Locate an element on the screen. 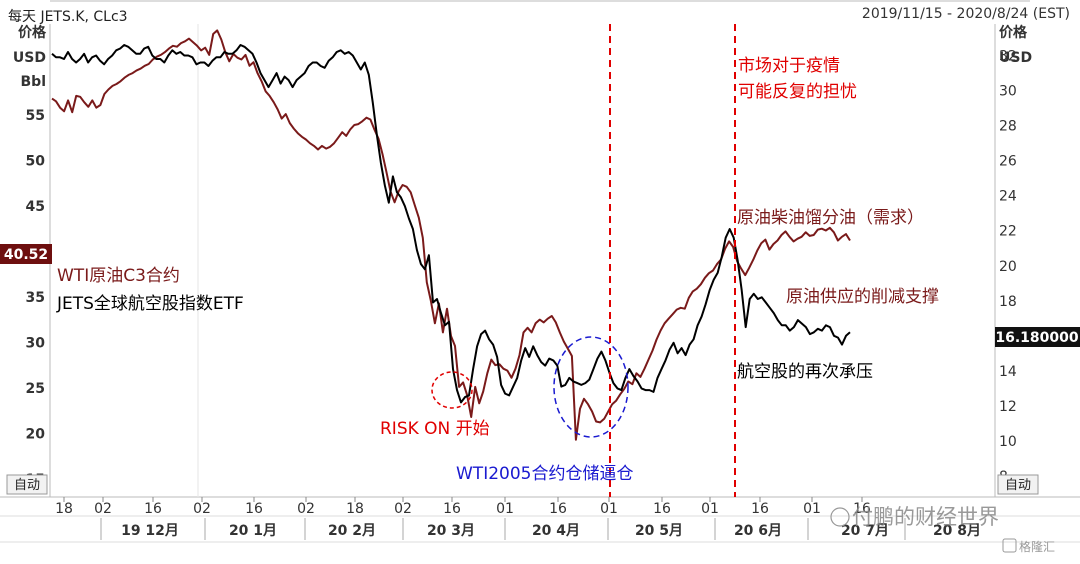 This screenshot has width=1080, height=564. x-month-label: 19 12月 is located at coordinates (150, 531).